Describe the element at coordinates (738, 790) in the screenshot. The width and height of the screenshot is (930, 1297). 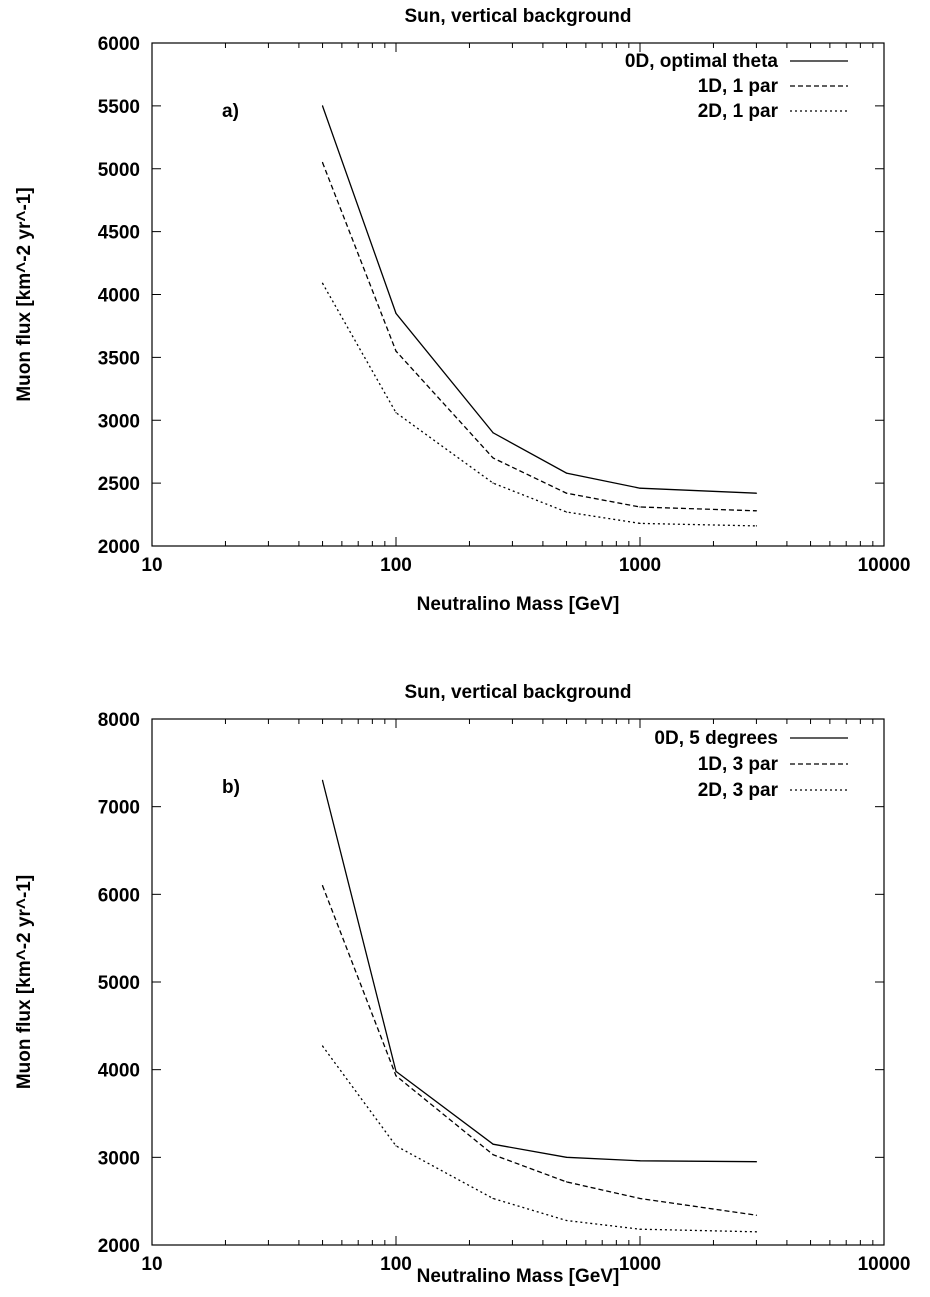
I see `legend-label: 2D, 3 par` at that location.